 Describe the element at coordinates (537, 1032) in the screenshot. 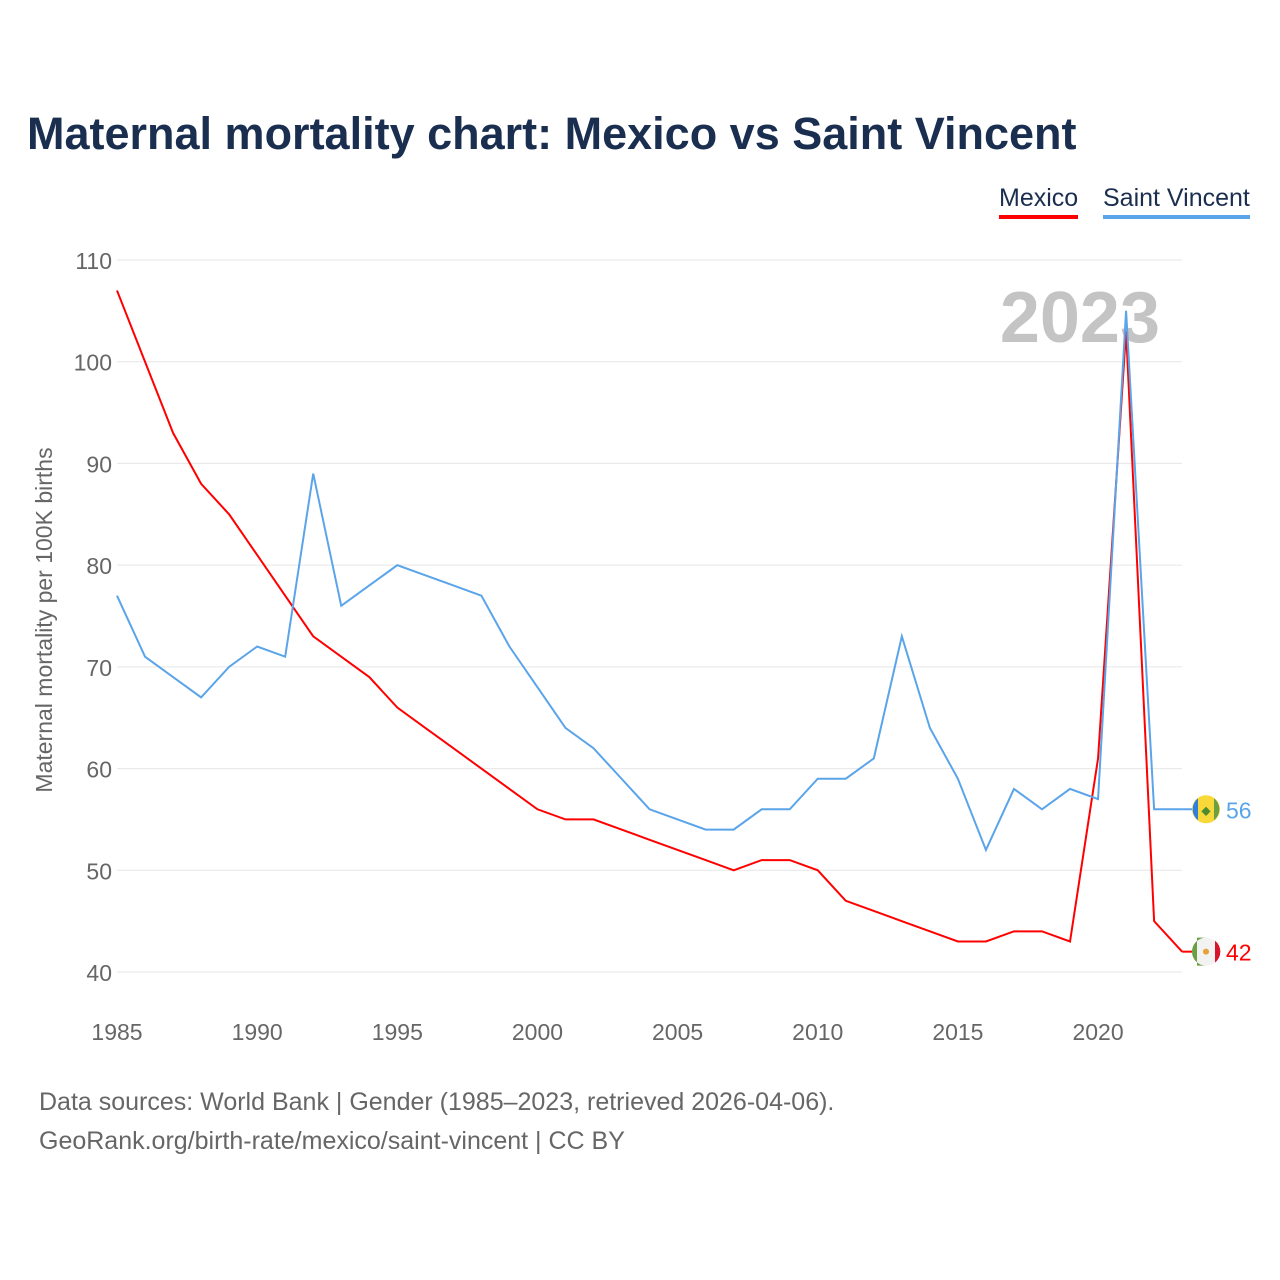

I see `x-tick-label: 2000` at that location.